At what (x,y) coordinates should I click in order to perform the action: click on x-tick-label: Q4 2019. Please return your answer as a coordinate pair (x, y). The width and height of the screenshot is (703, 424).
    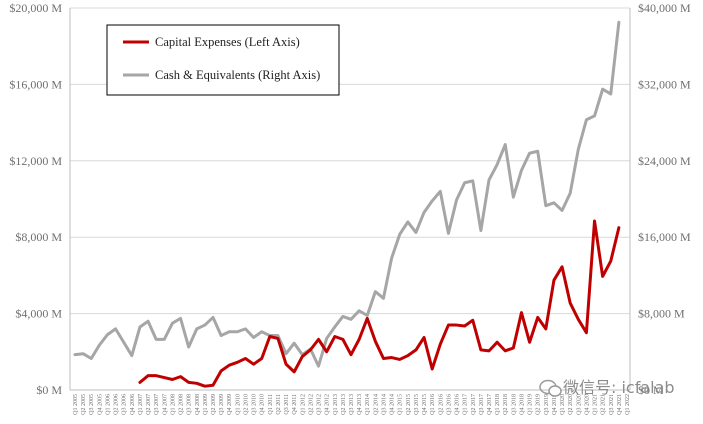
    Looking at the image, I should click on (555, 404).